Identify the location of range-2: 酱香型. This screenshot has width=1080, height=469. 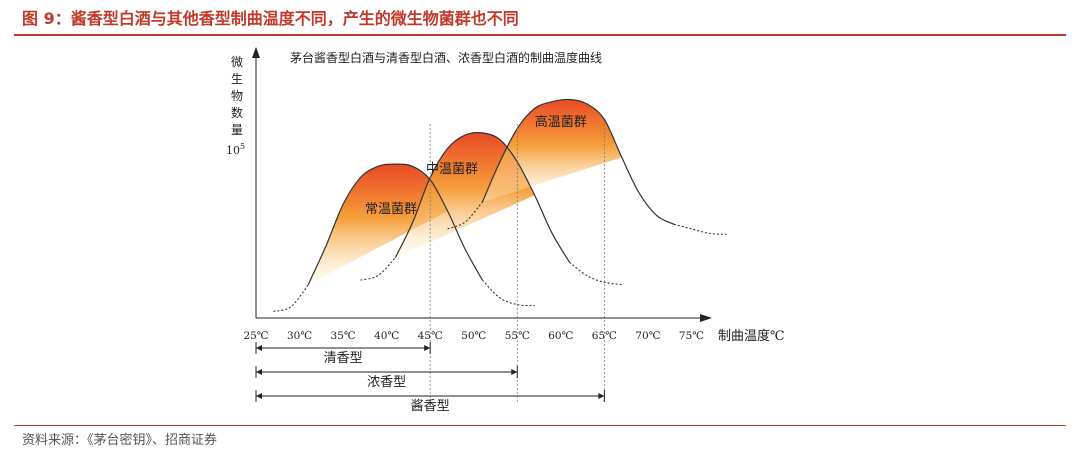
(430, 402).